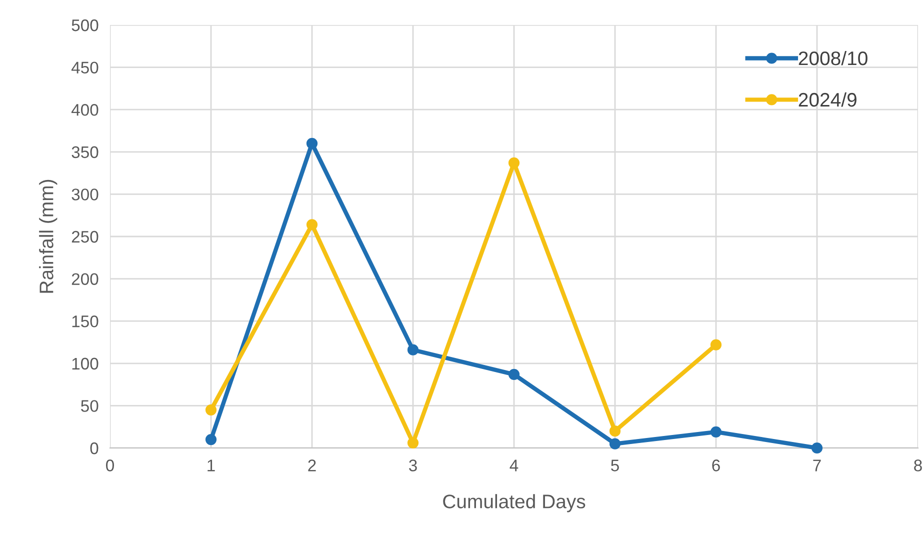 The image size is (923, 533). I want to click on x-tick-label: 1, so click(211, 466).